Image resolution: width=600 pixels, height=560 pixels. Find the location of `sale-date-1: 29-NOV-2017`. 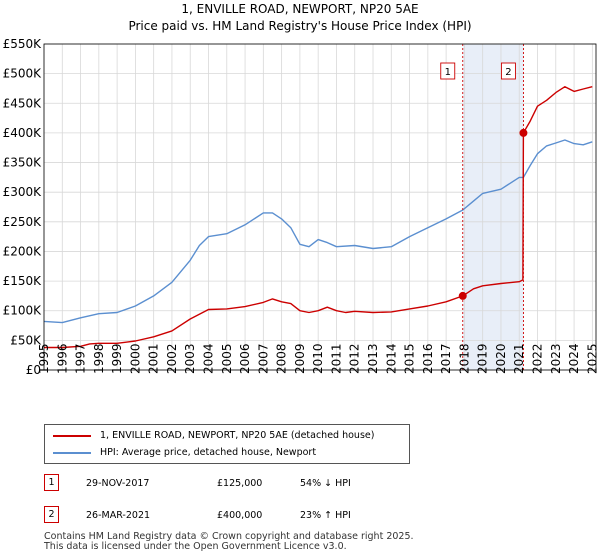

sale-date-1: 29-NOV-2017 is located at coordinates (118, 483).